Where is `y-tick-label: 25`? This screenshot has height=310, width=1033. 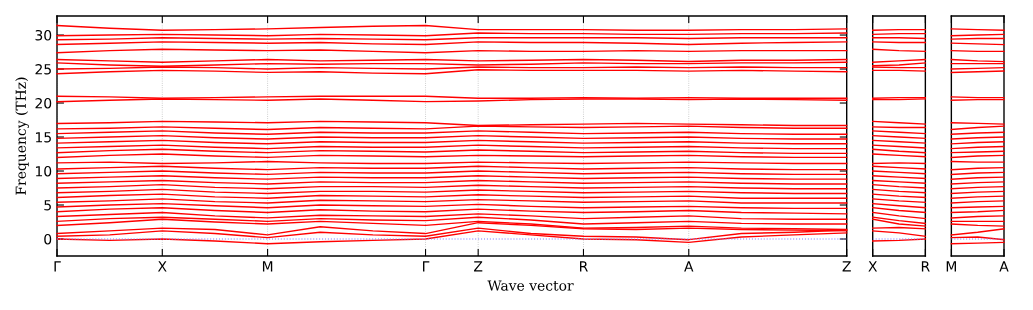
y-tick-label: 25 is located at coordinates (43, 69).